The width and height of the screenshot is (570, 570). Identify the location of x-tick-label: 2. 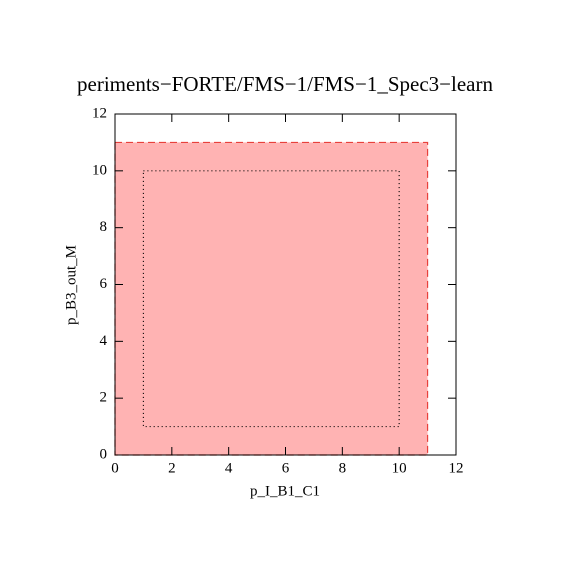
(172, 468).